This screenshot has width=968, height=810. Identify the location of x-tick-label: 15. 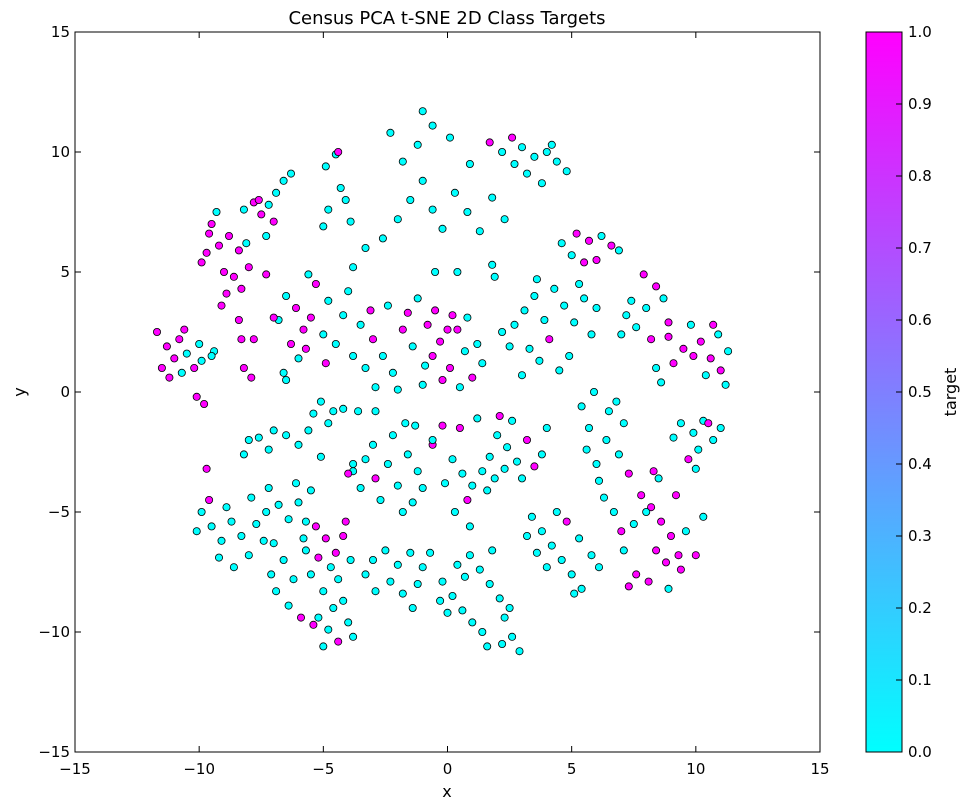
(819, 769).